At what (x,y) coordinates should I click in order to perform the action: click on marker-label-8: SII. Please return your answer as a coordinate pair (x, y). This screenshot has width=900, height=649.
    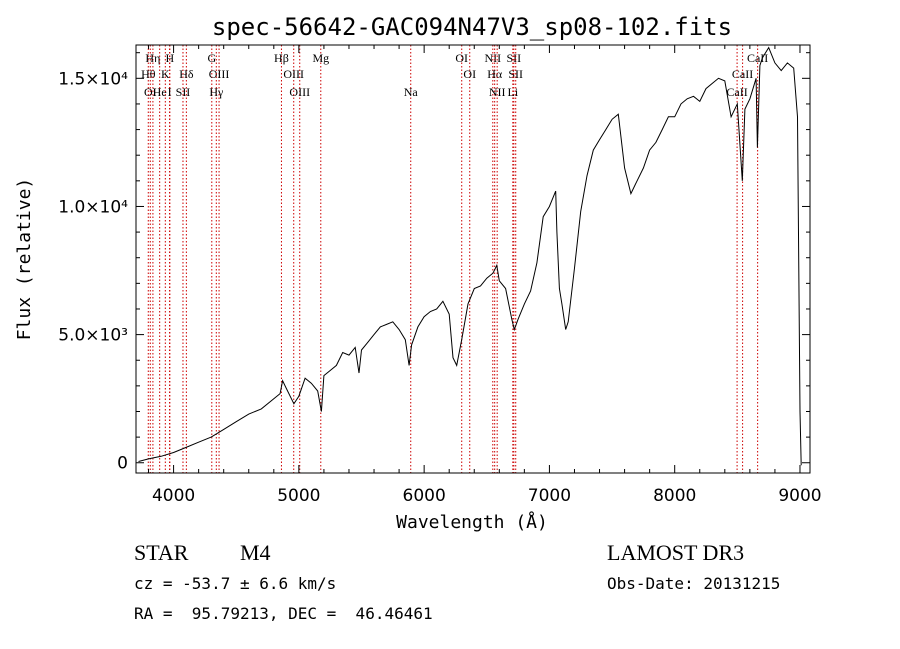
    Looking at the image, I should click on (183, 92).